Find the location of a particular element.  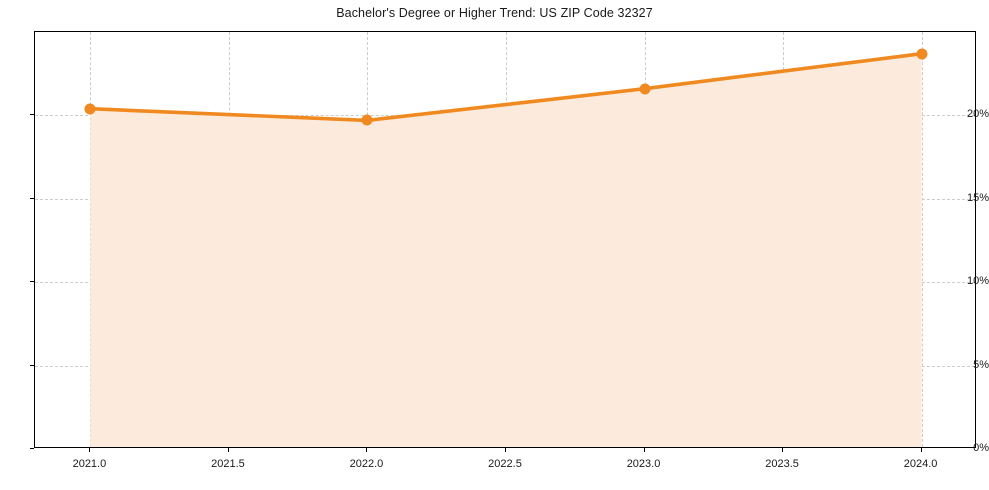

gridline-vertical is located at coordinates (922, 239).